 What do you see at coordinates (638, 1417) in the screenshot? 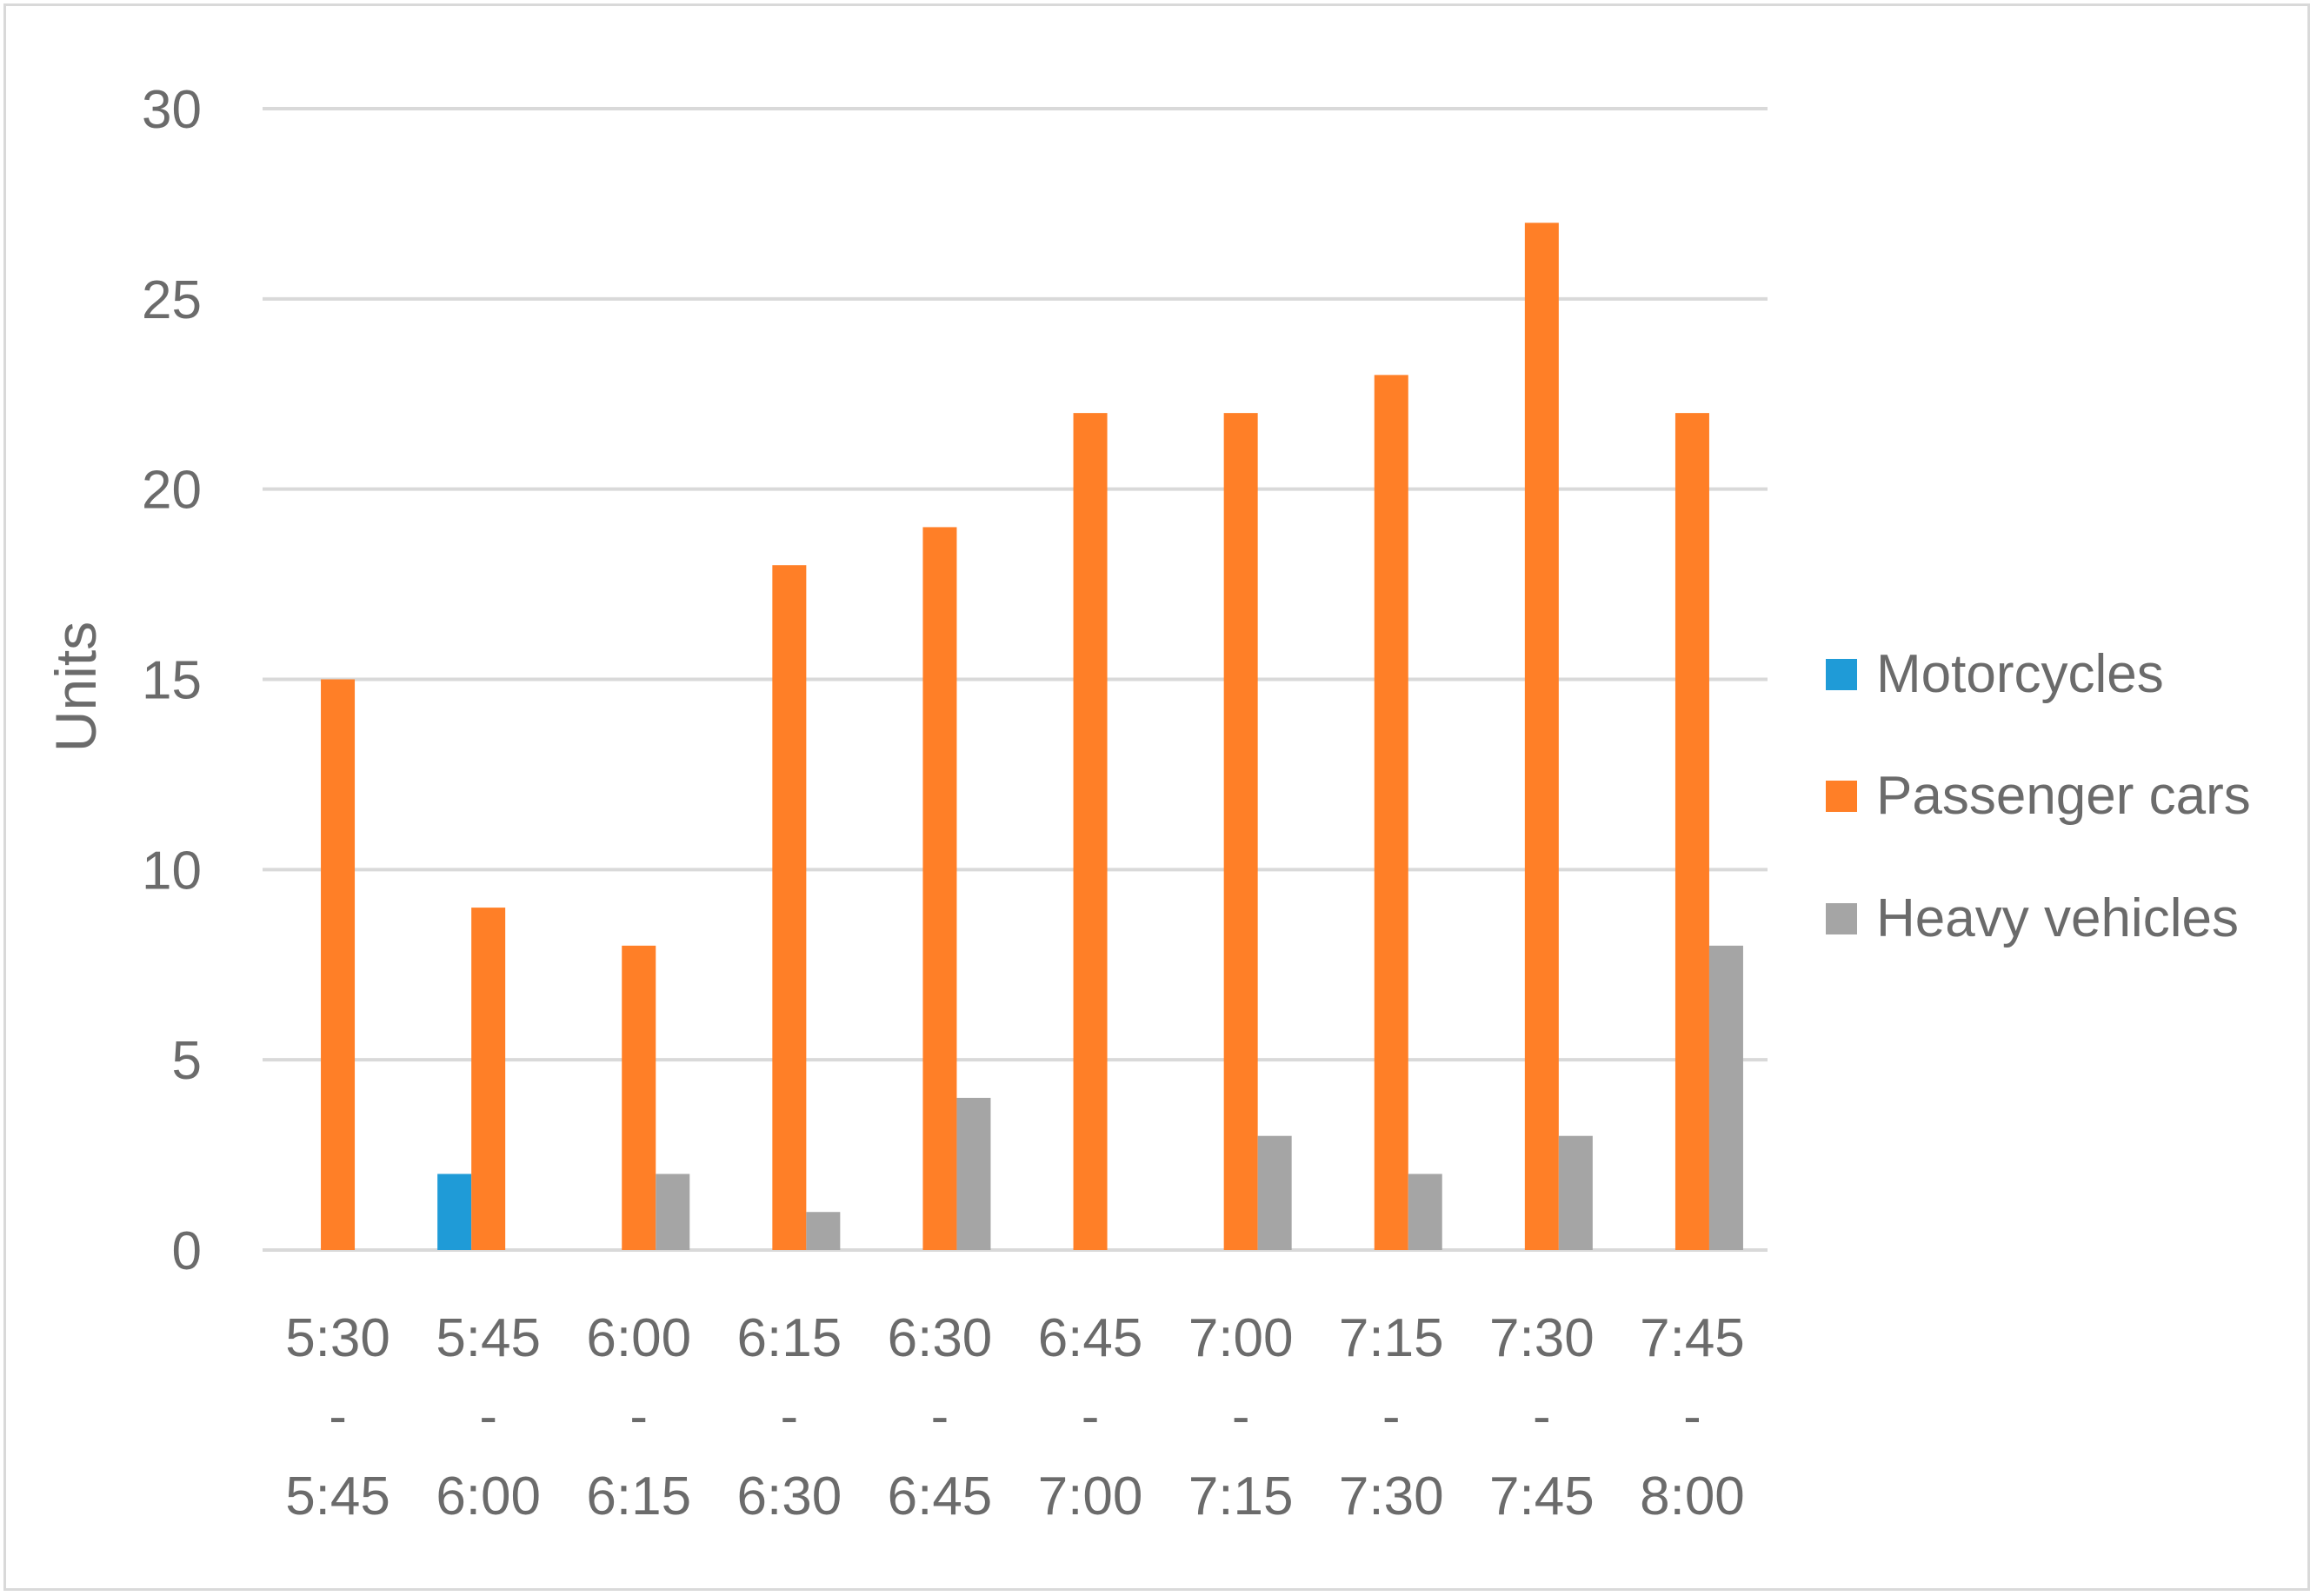
I see `x-tick-label: 6:00 -6:15` at bounding box center [638, 1417].